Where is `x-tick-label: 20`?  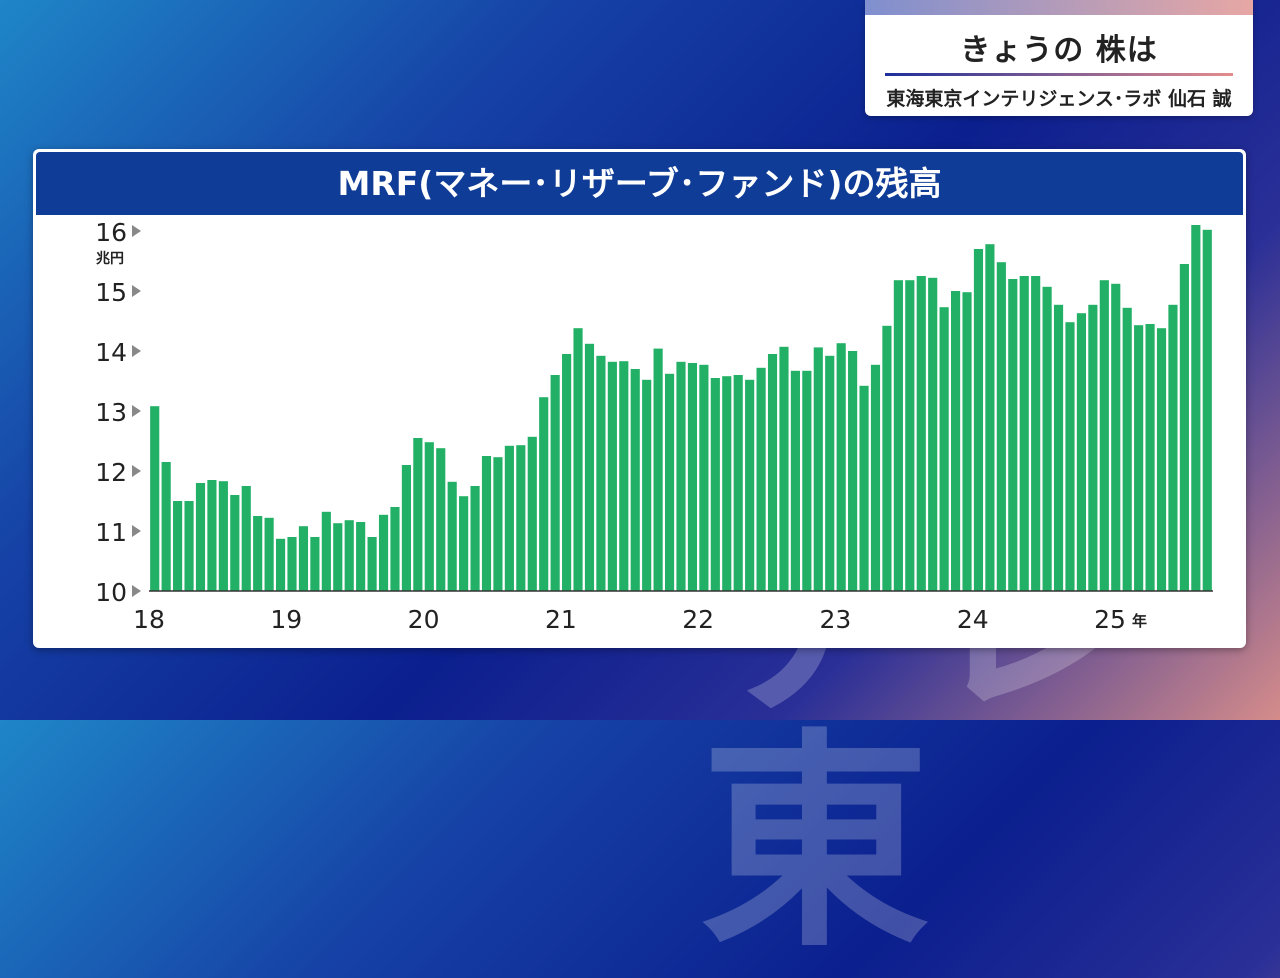 x-tick-label: 20 is located at coordinates (424, 619).